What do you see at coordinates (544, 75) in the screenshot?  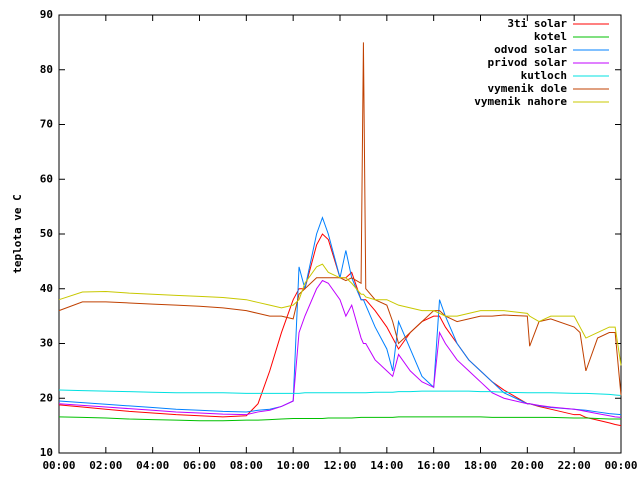 I see `legend-label: kutloch` at bounding box center [544, 75].